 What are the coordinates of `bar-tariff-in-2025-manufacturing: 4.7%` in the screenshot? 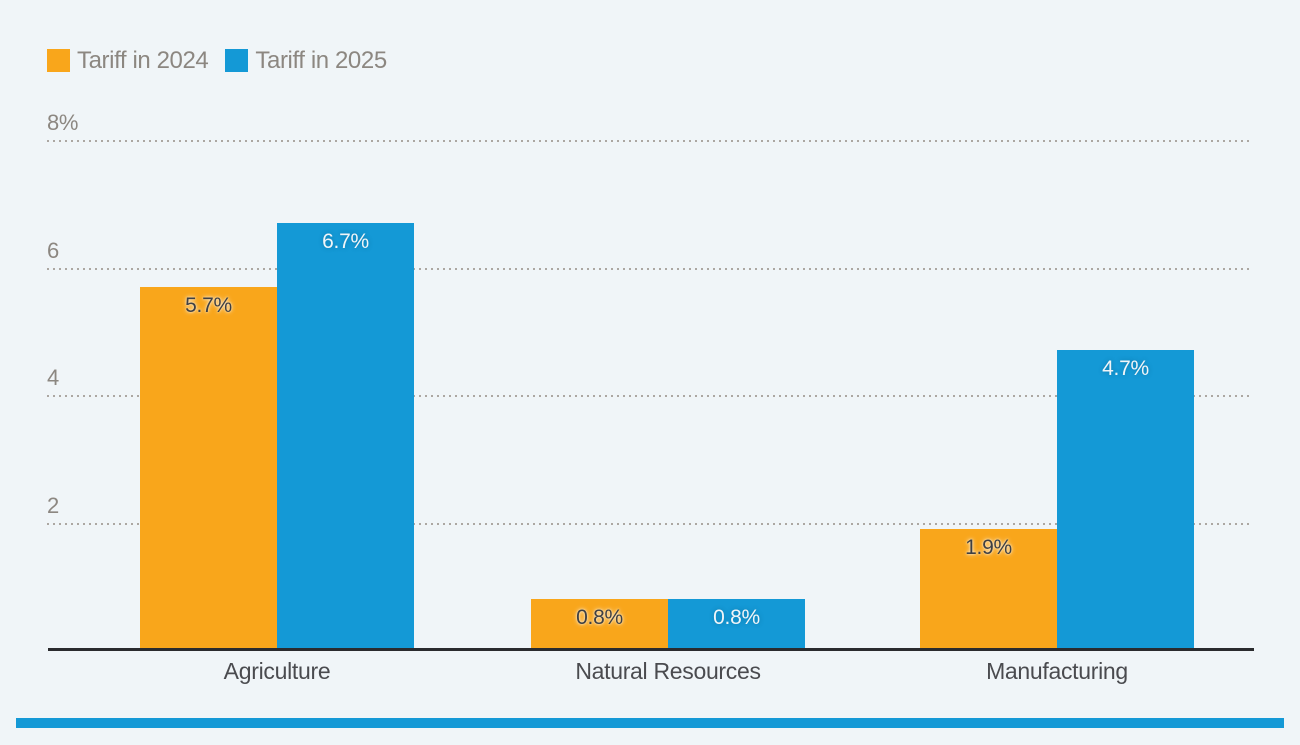 It's located at (1125, 500).